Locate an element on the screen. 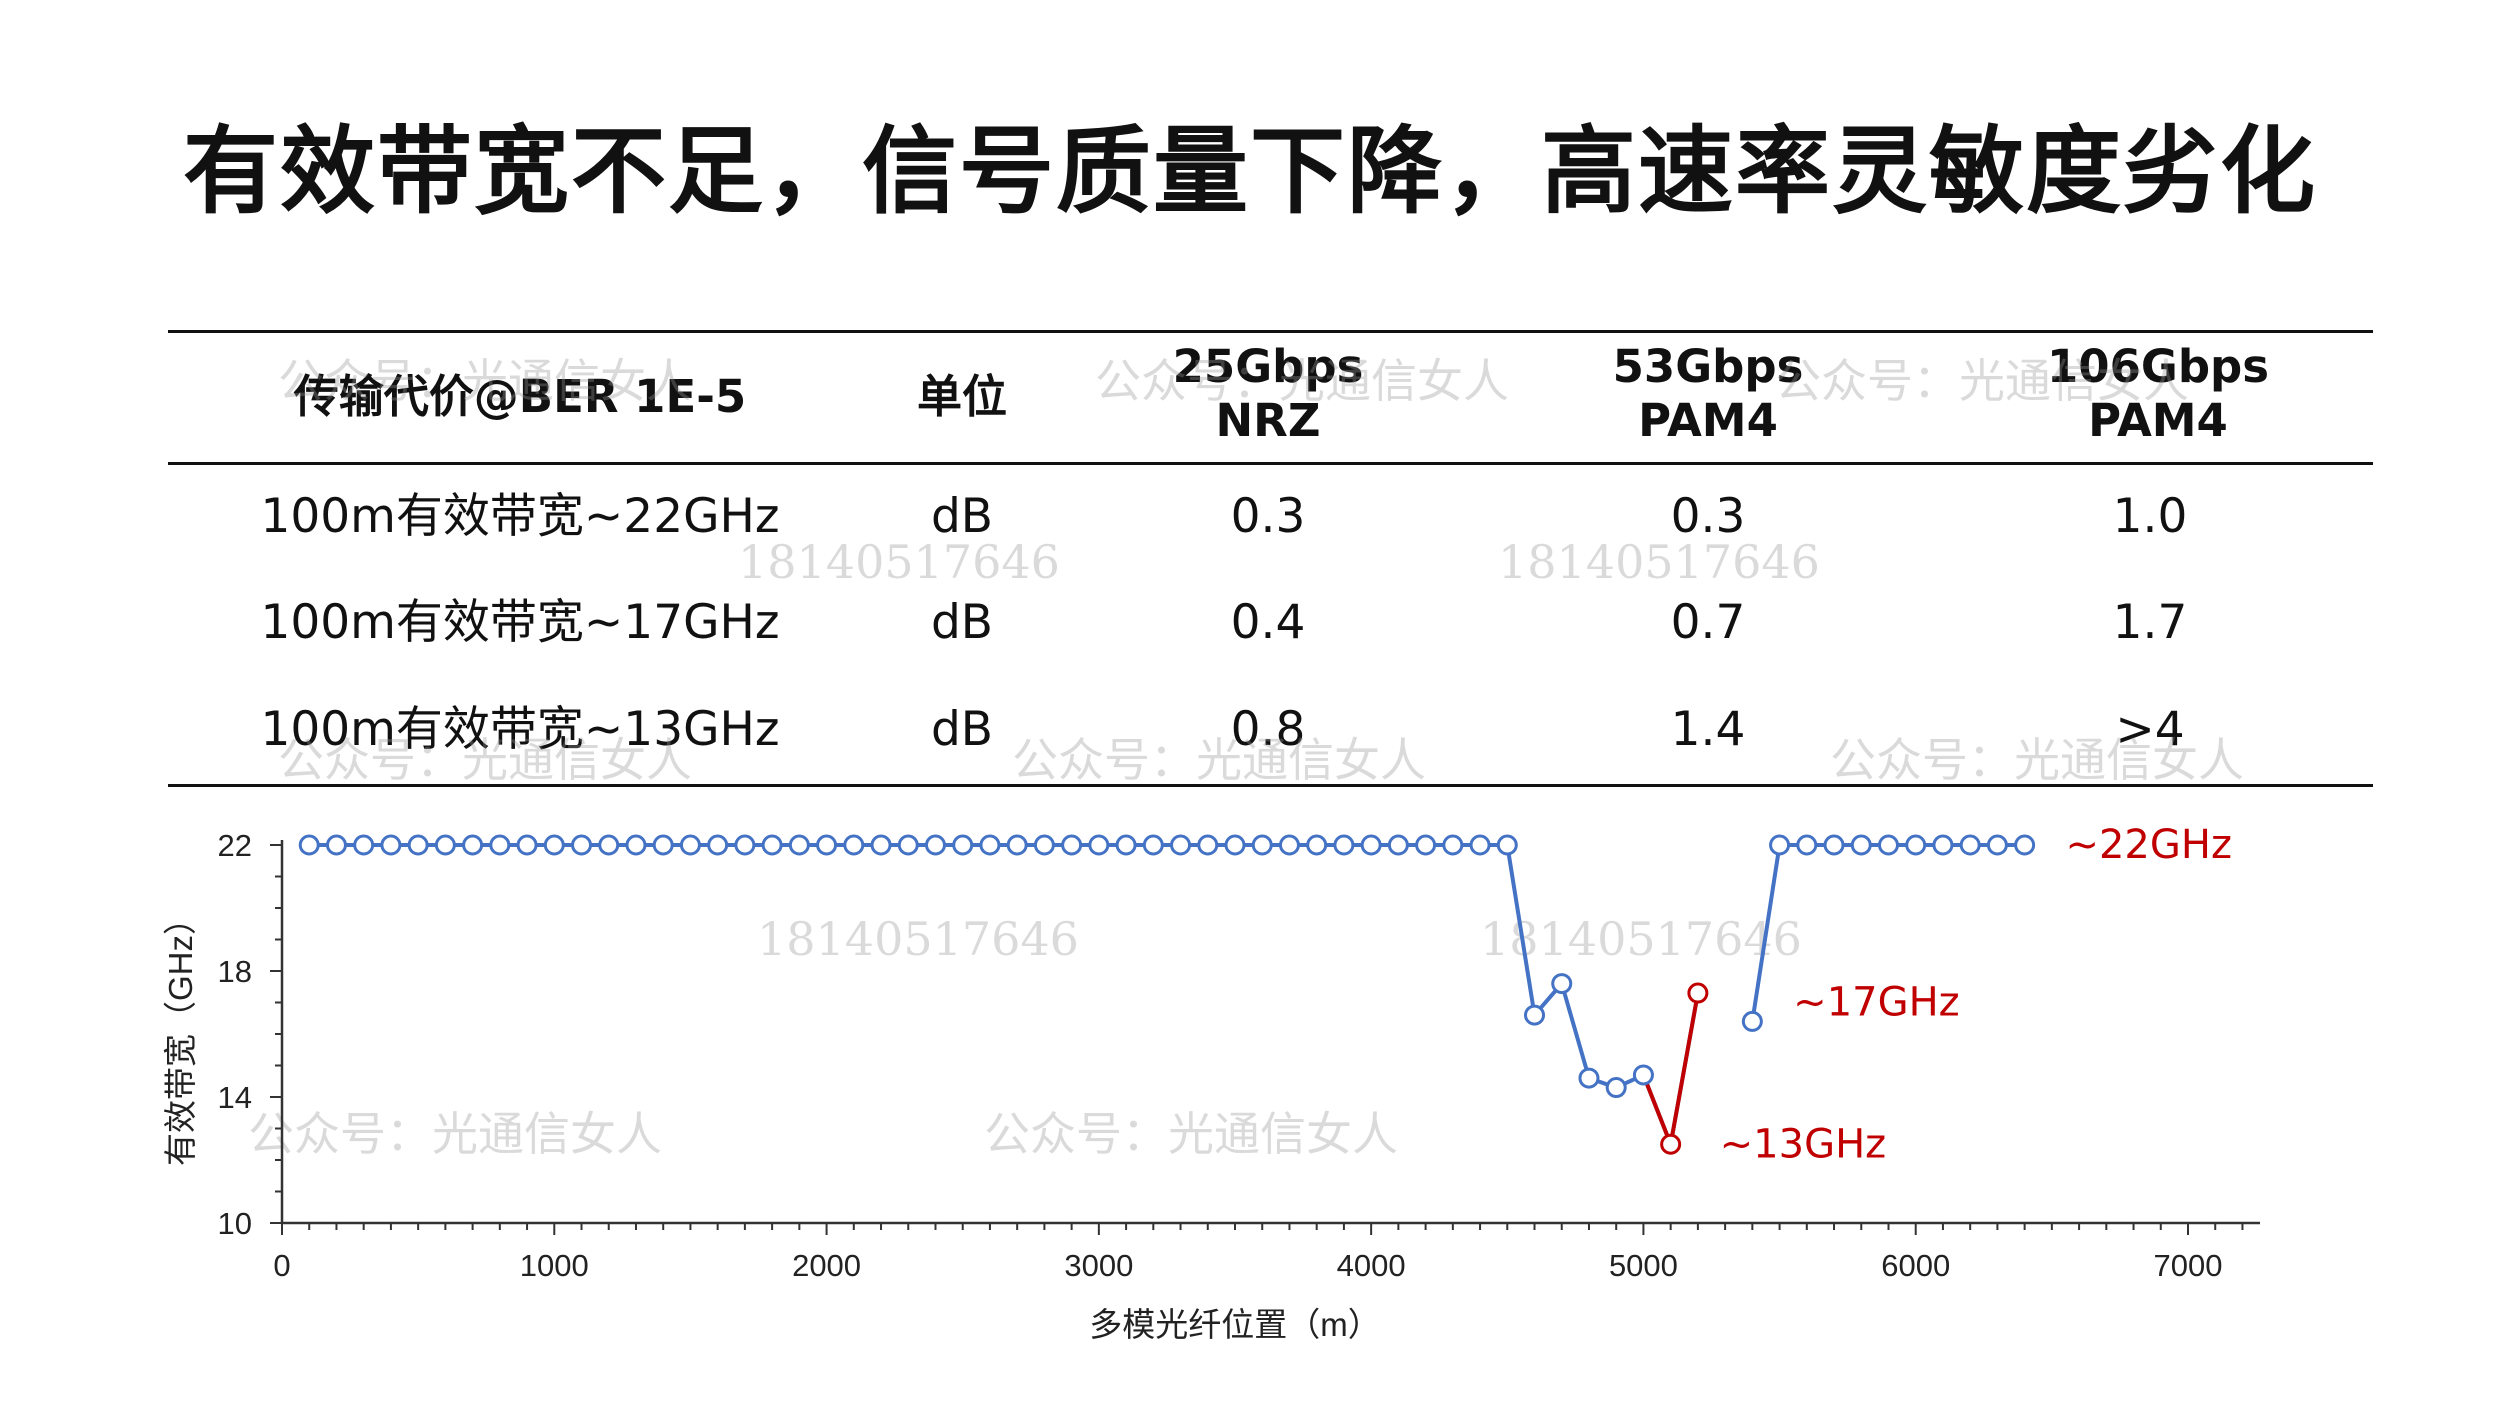  chart-annotations: ~22GHz ~17GHz ~13GHz is located at coordinates (1976, 994).